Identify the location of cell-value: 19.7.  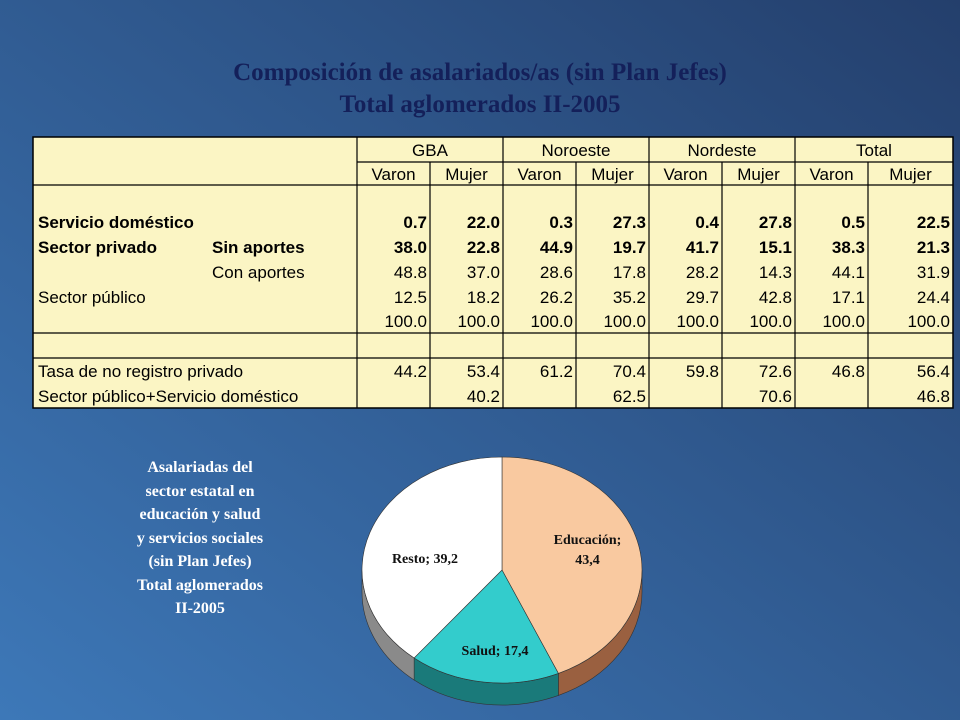
(629, 247).